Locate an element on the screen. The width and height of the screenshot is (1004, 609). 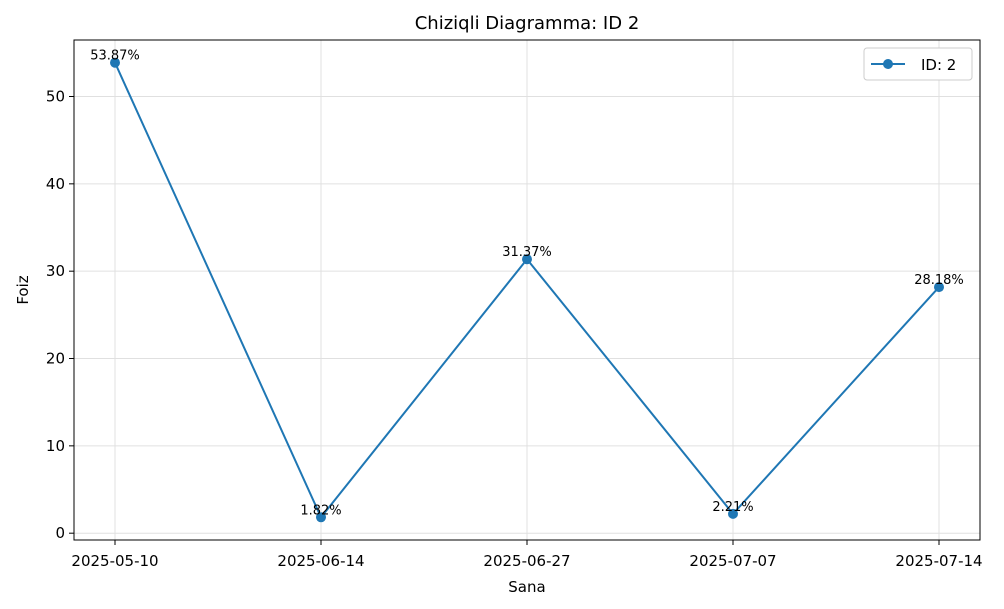
data-label: 1.82% is located at coordinates (320, 510).